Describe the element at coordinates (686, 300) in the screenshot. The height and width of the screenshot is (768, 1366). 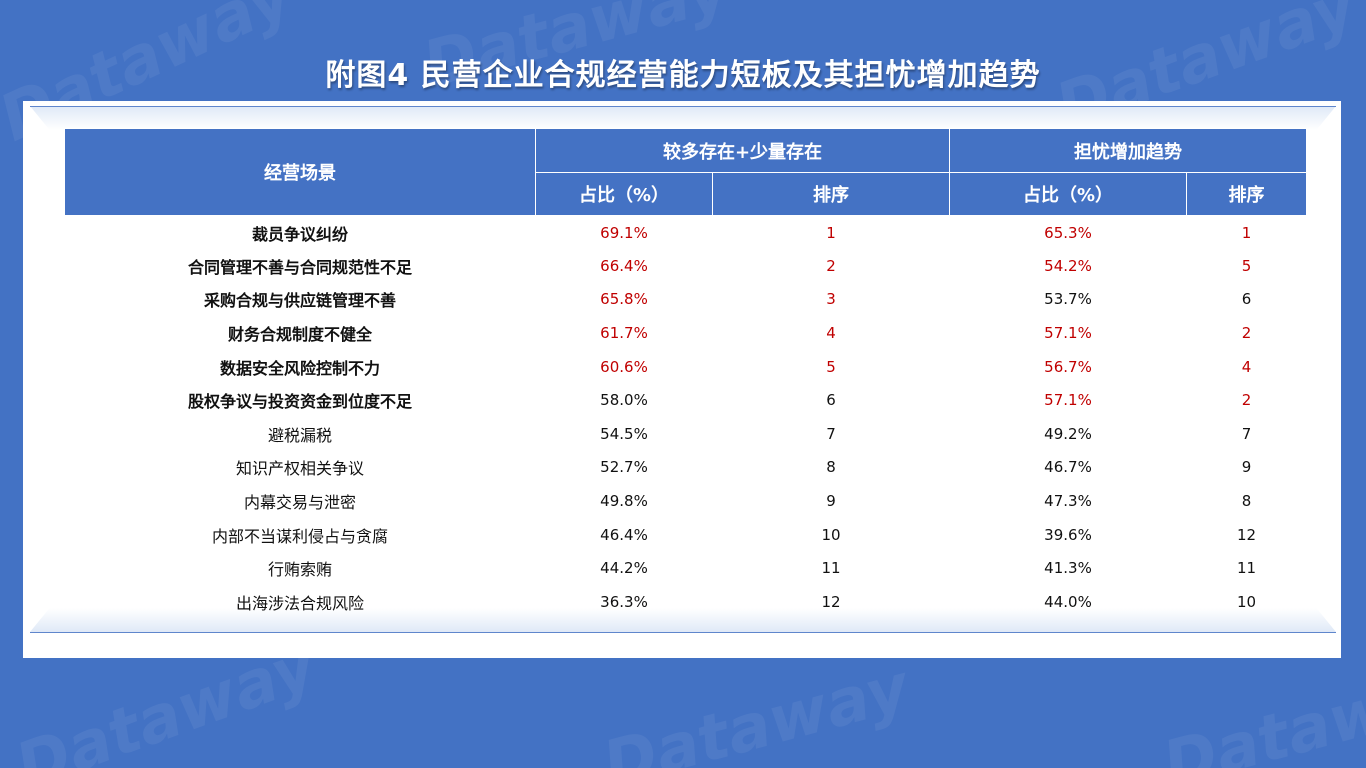
I see `table-row: 采购合规与供应链管理不善 65.8% 3 53.7% 6` at that location.